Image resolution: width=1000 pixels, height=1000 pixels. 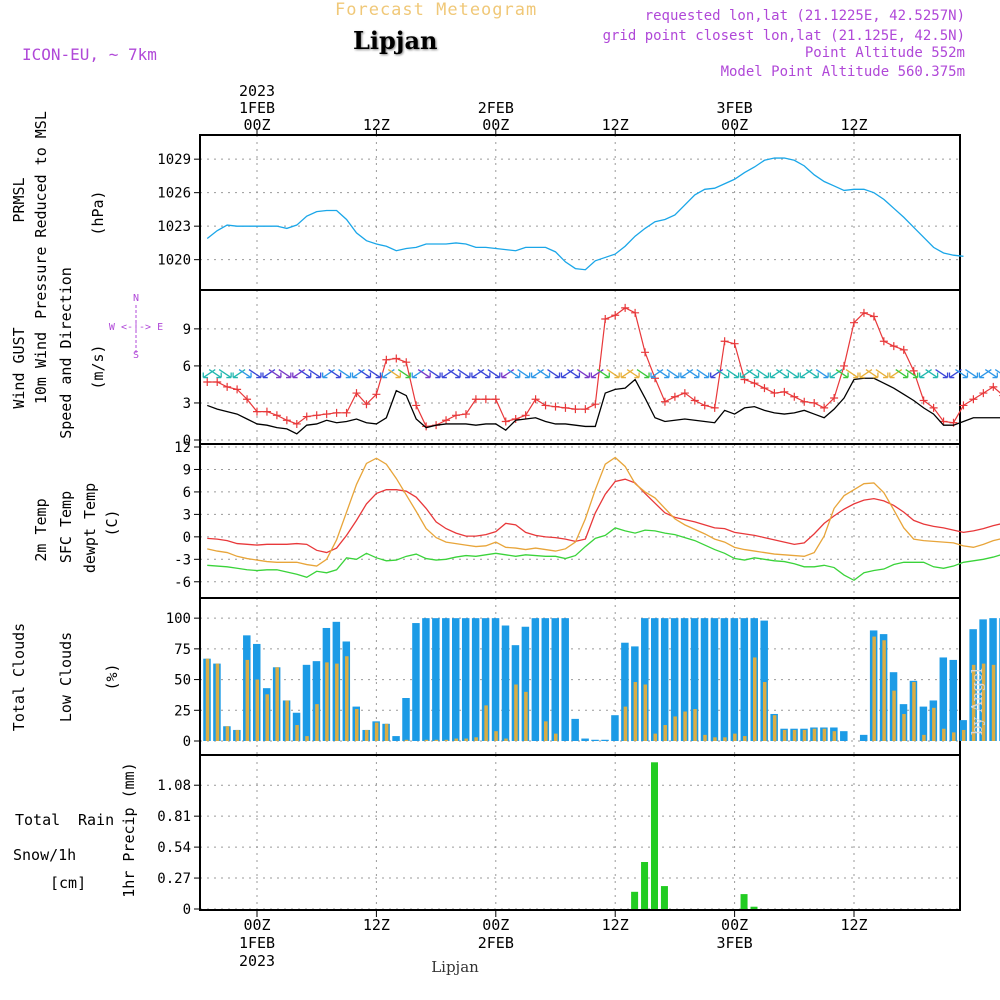 I want to click on gust-label: Wind GUST, so click(x=19, y=367).